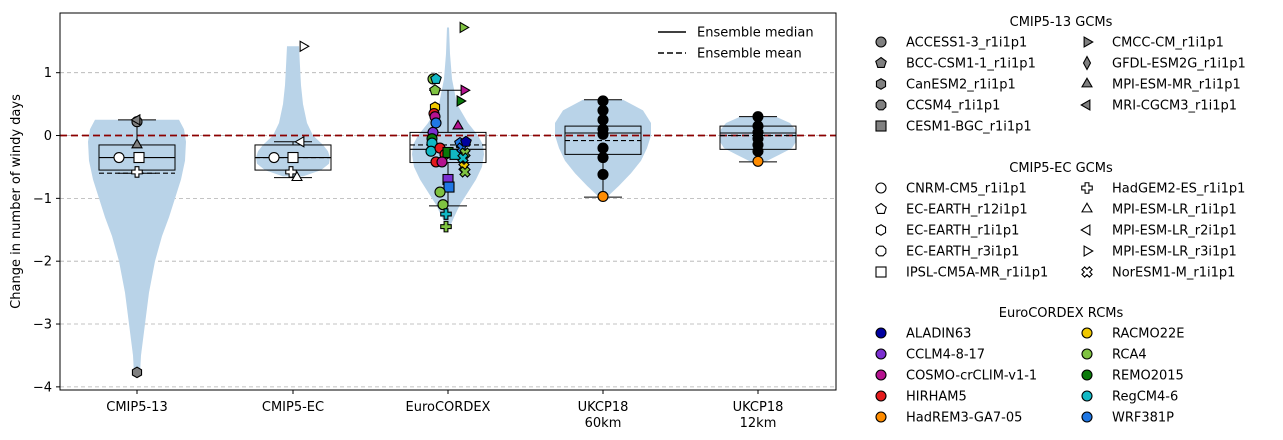 This screenshot has height=440, width=1283. I want to click on legend-marker-plus, so click(1087, 188).